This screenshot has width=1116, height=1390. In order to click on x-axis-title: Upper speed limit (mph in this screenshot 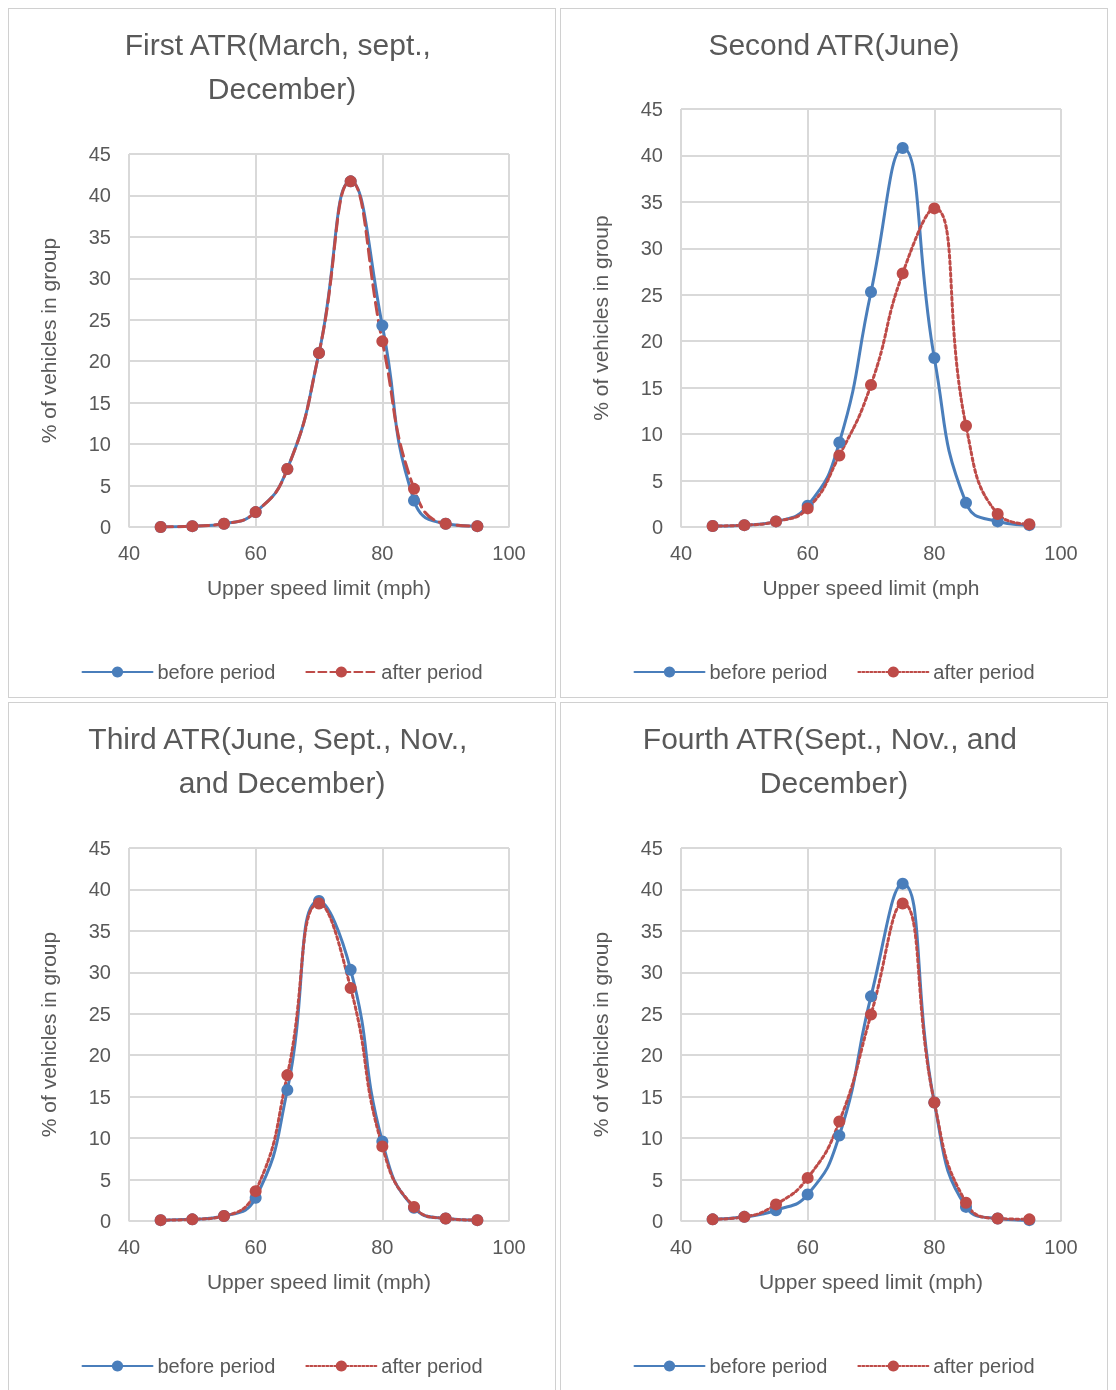, I will do `click(871, 587)`.